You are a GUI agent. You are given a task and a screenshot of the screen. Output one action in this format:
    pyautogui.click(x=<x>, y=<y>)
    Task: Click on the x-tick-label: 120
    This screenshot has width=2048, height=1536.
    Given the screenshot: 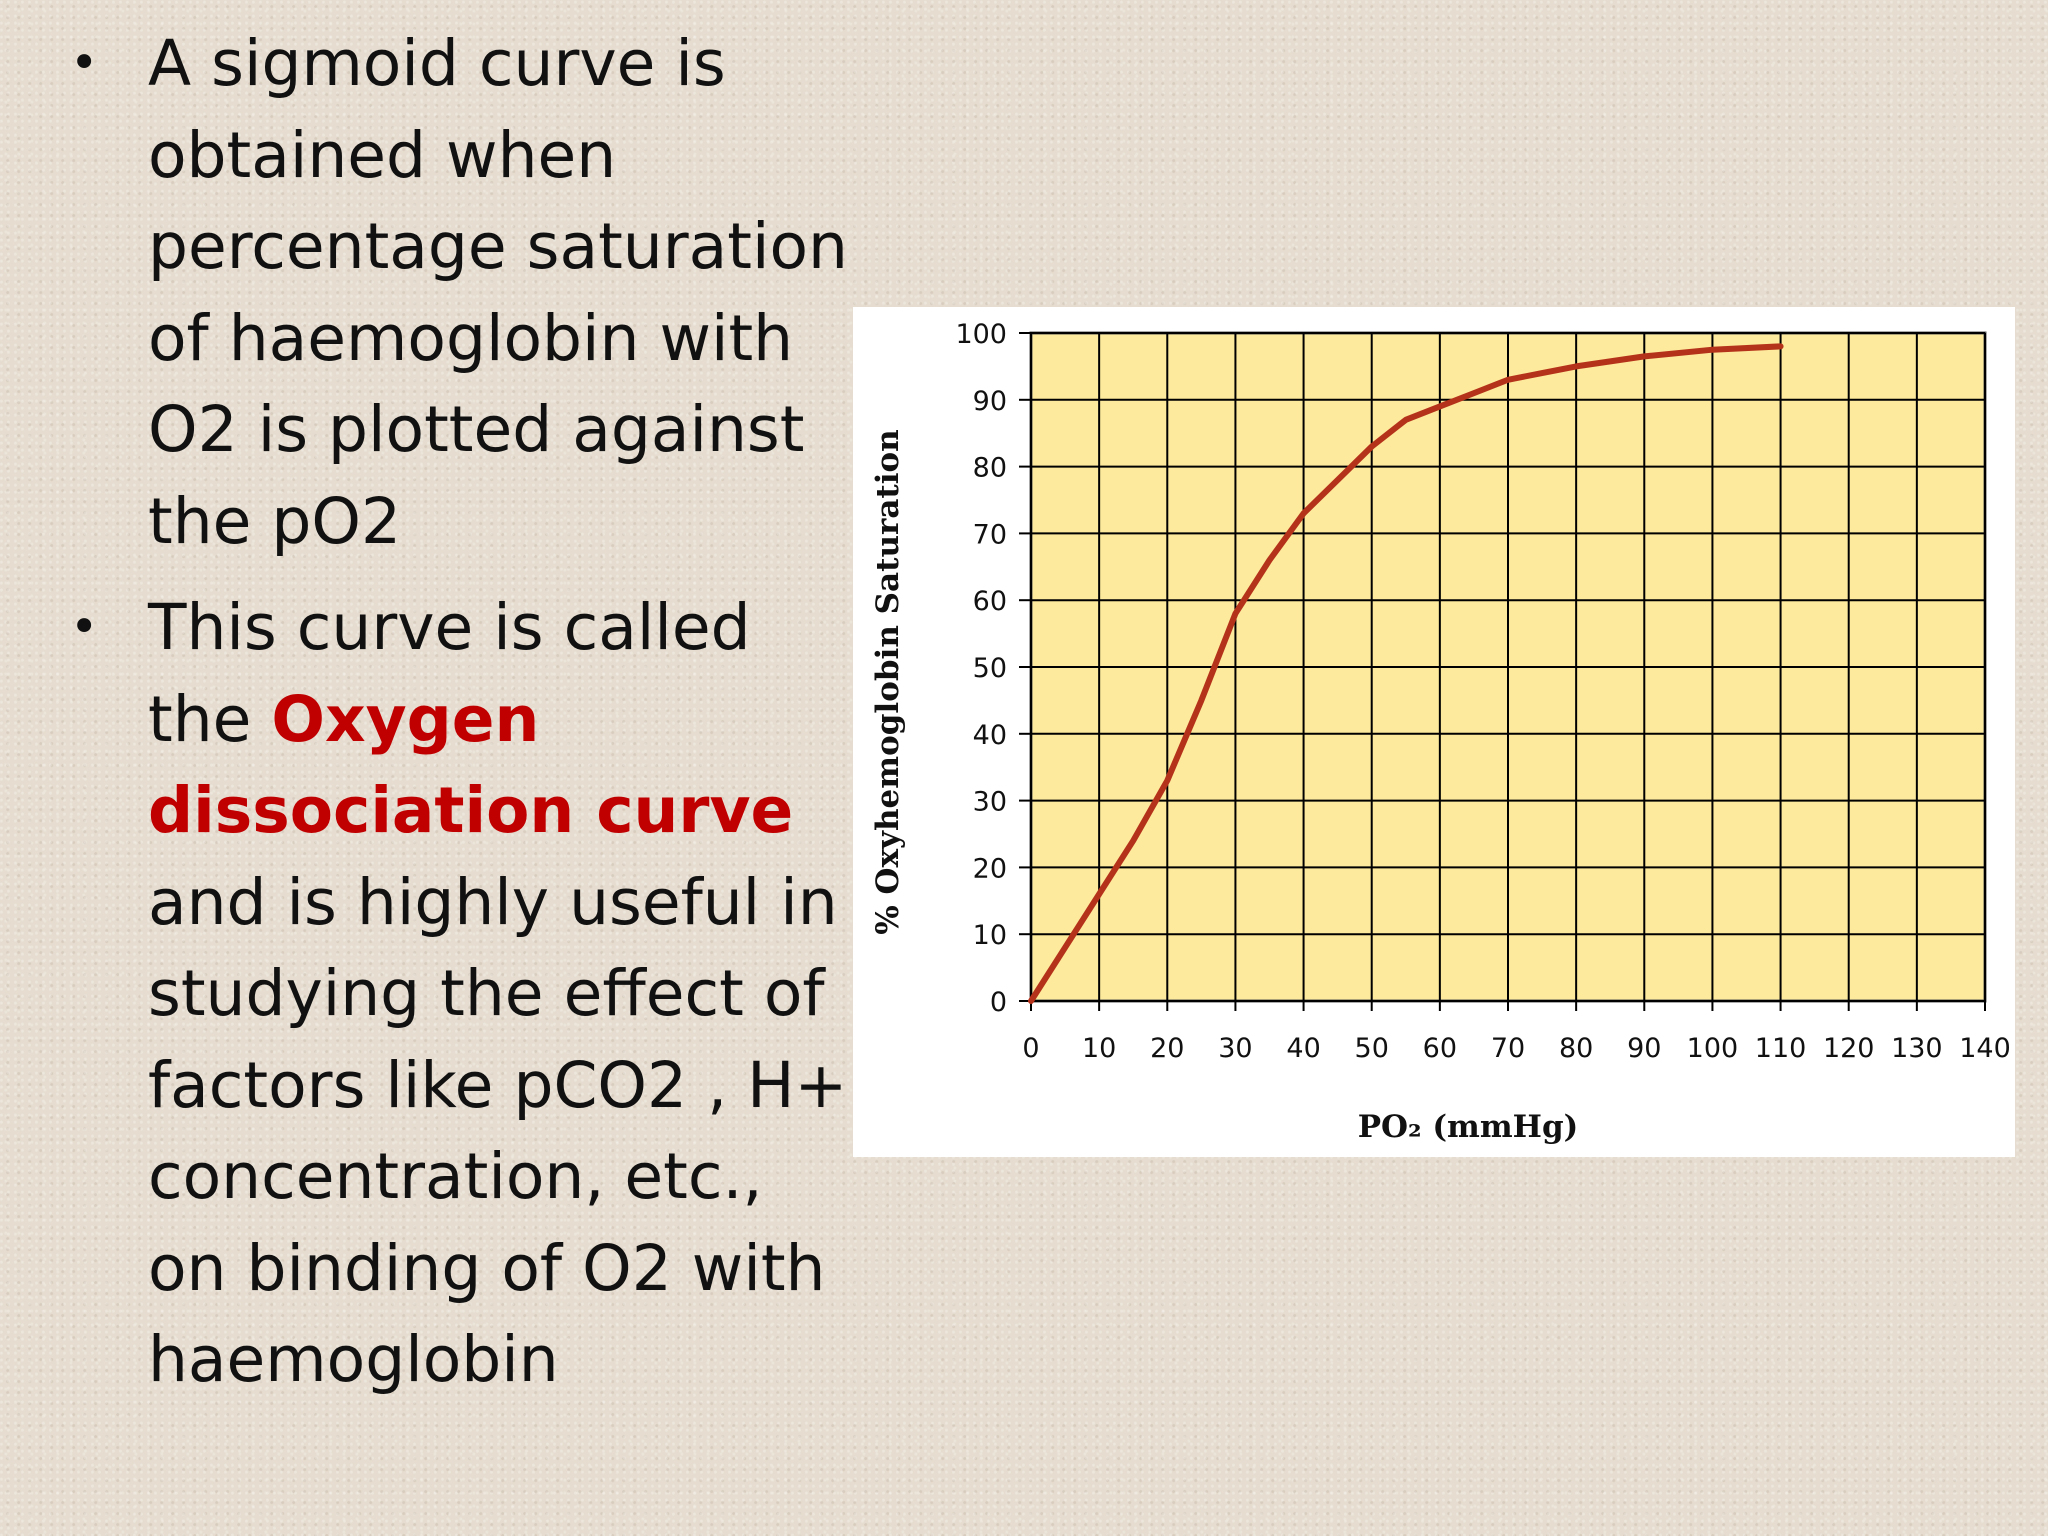 What is the action you would take?
    pyautogui.click(x=1849, y=1048)
    